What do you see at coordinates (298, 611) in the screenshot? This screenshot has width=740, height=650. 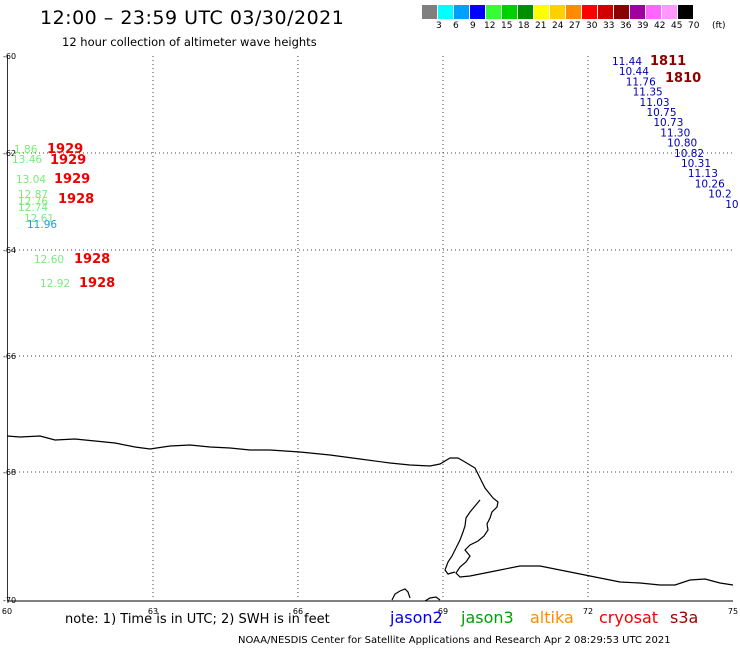 I see `longitude-label: 66` at bounding box center [298, 611].